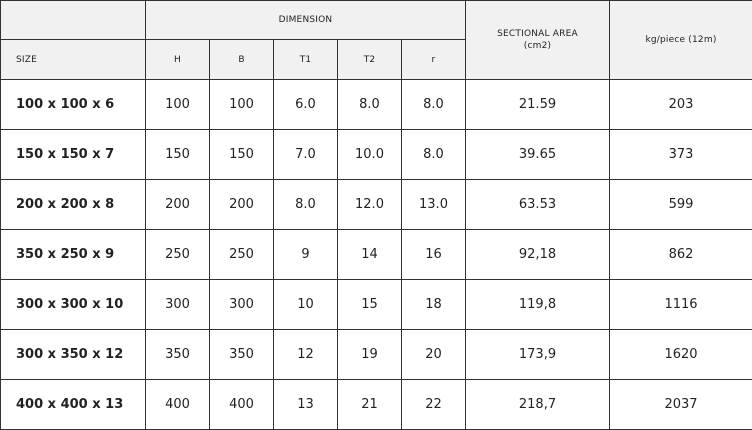 This screenshot has width=752, height=430. Describe the element at coordinates (537, 34) in the screenshot. I see `sectional-area-header-line1: SECTIONAL AREA` at that location.